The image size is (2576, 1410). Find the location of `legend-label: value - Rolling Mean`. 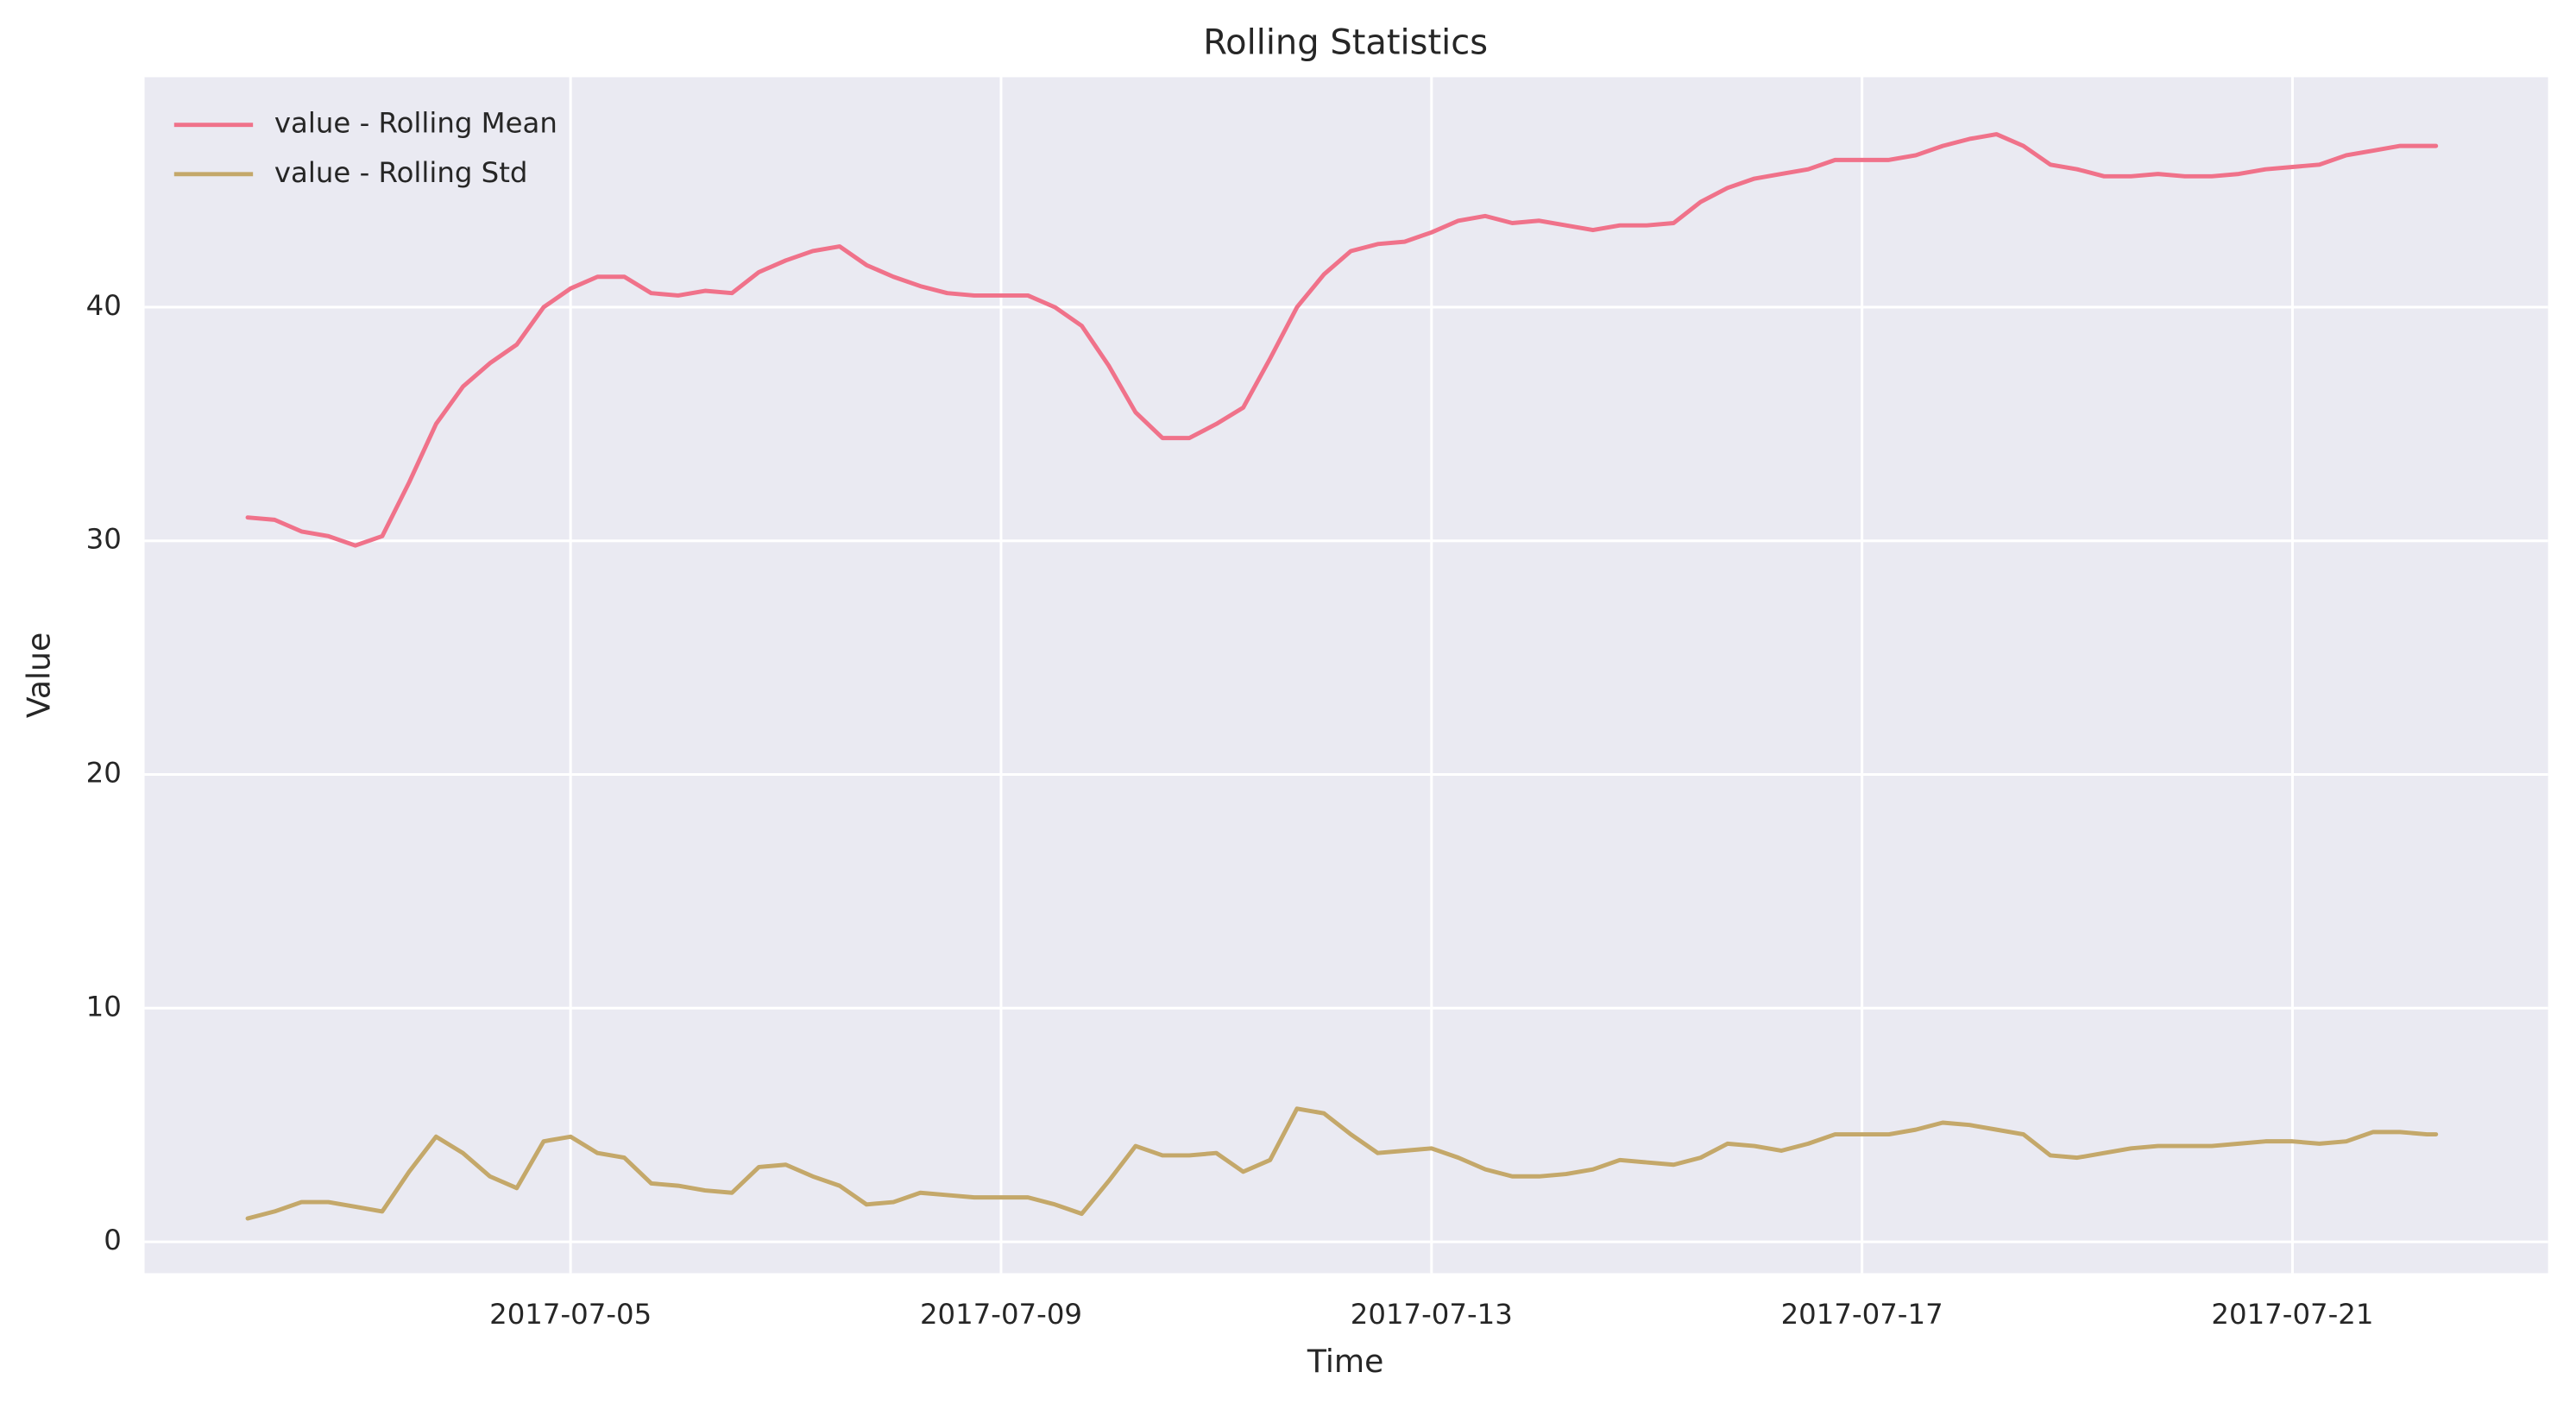

legend-label: value - Rolling Mean is located at coordinates (415, 123).